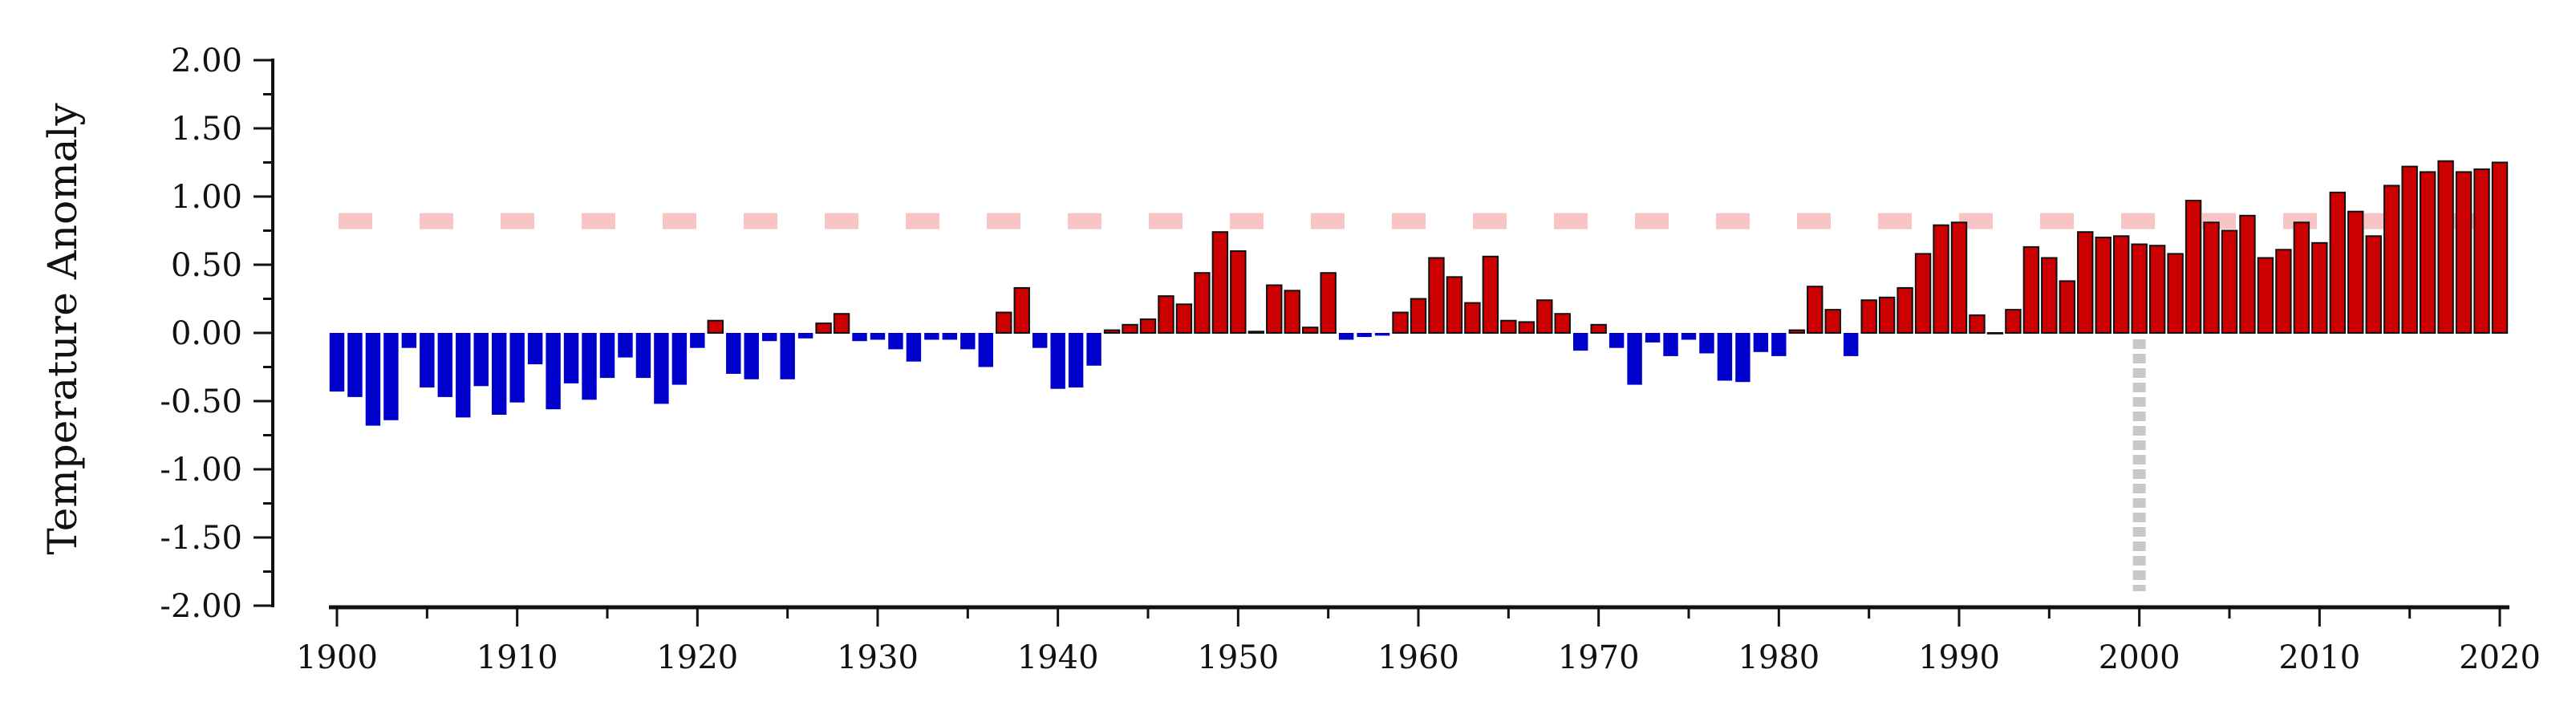 The image size is (2576, 726). What do you see at coordinates (2157, 290) in the screenshot?
I see `bar-2001` at bounding box center [2157, 290].